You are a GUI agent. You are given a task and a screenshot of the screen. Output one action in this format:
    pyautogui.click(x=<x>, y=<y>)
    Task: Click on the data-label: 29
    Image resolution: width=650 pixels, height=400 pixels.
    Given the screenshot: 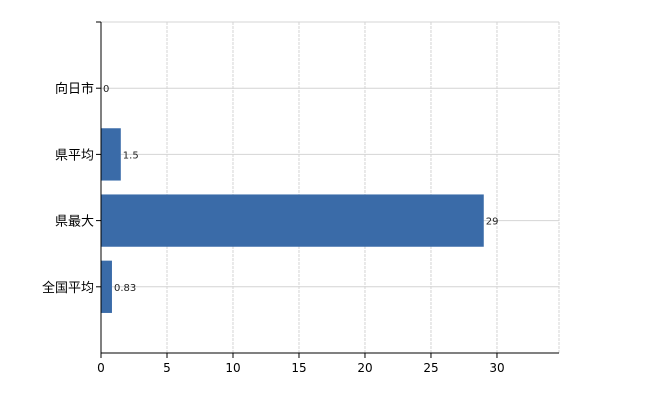 What is the action you would take?
    pyautogui.click(x=492, y=222)
    